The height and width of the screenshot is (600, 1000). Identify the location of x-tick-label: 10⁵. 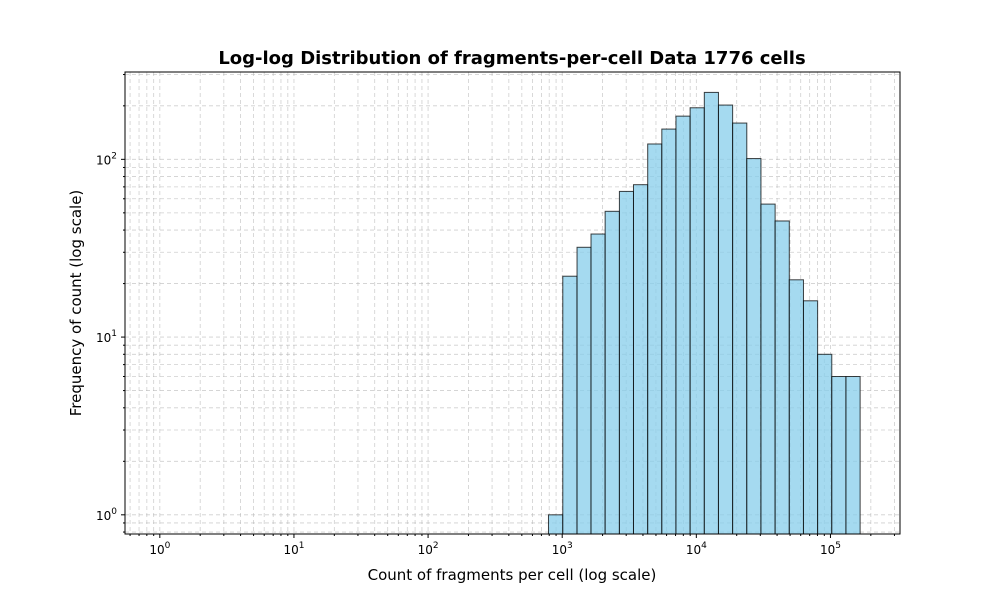
(830, 549).